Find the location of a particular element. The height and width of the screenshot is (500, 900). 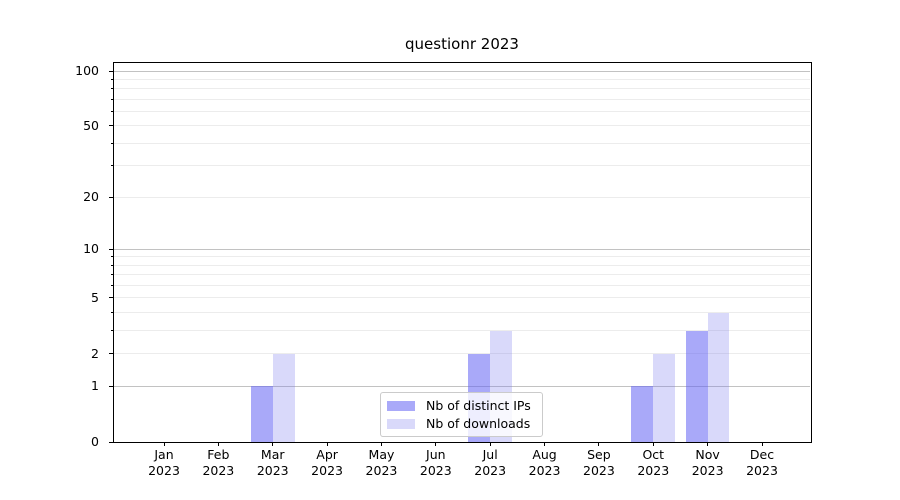

y-axis-tick-label: 2 is located at coordinates (95, 353).